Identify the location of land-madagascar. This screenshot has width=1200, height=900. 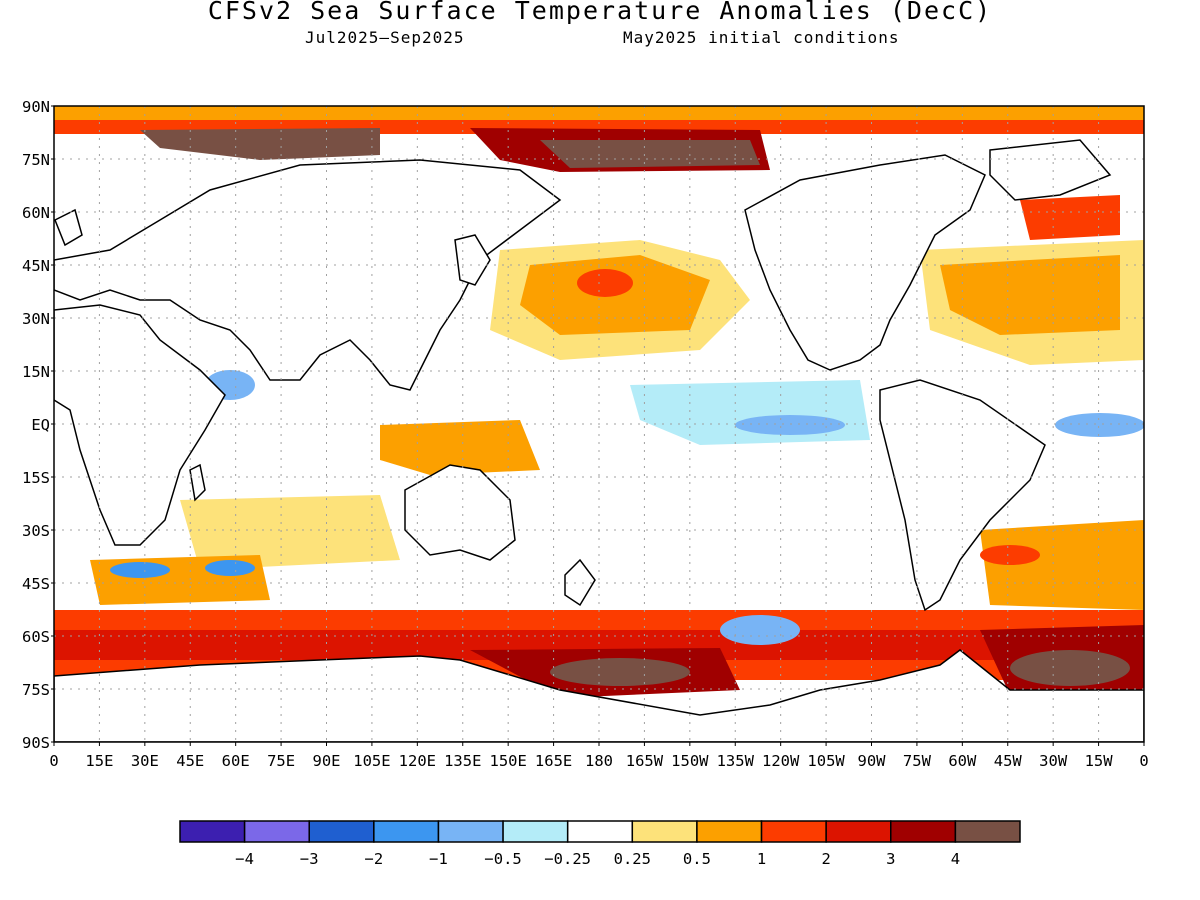
(197, 482).